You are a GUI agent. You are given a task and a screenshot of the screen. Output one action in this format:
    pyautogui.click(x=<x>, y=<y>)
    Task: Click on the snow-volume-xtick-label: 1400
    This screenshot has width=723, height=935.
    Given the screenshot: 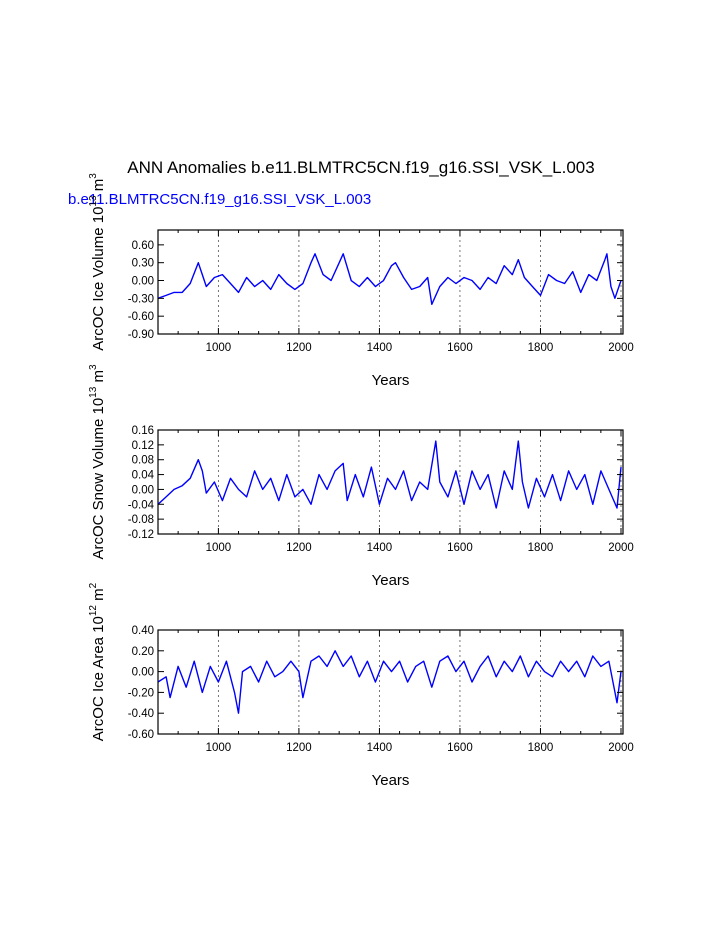 What is the action you would take?
    pyautogui.click(x=380, y=548)
    